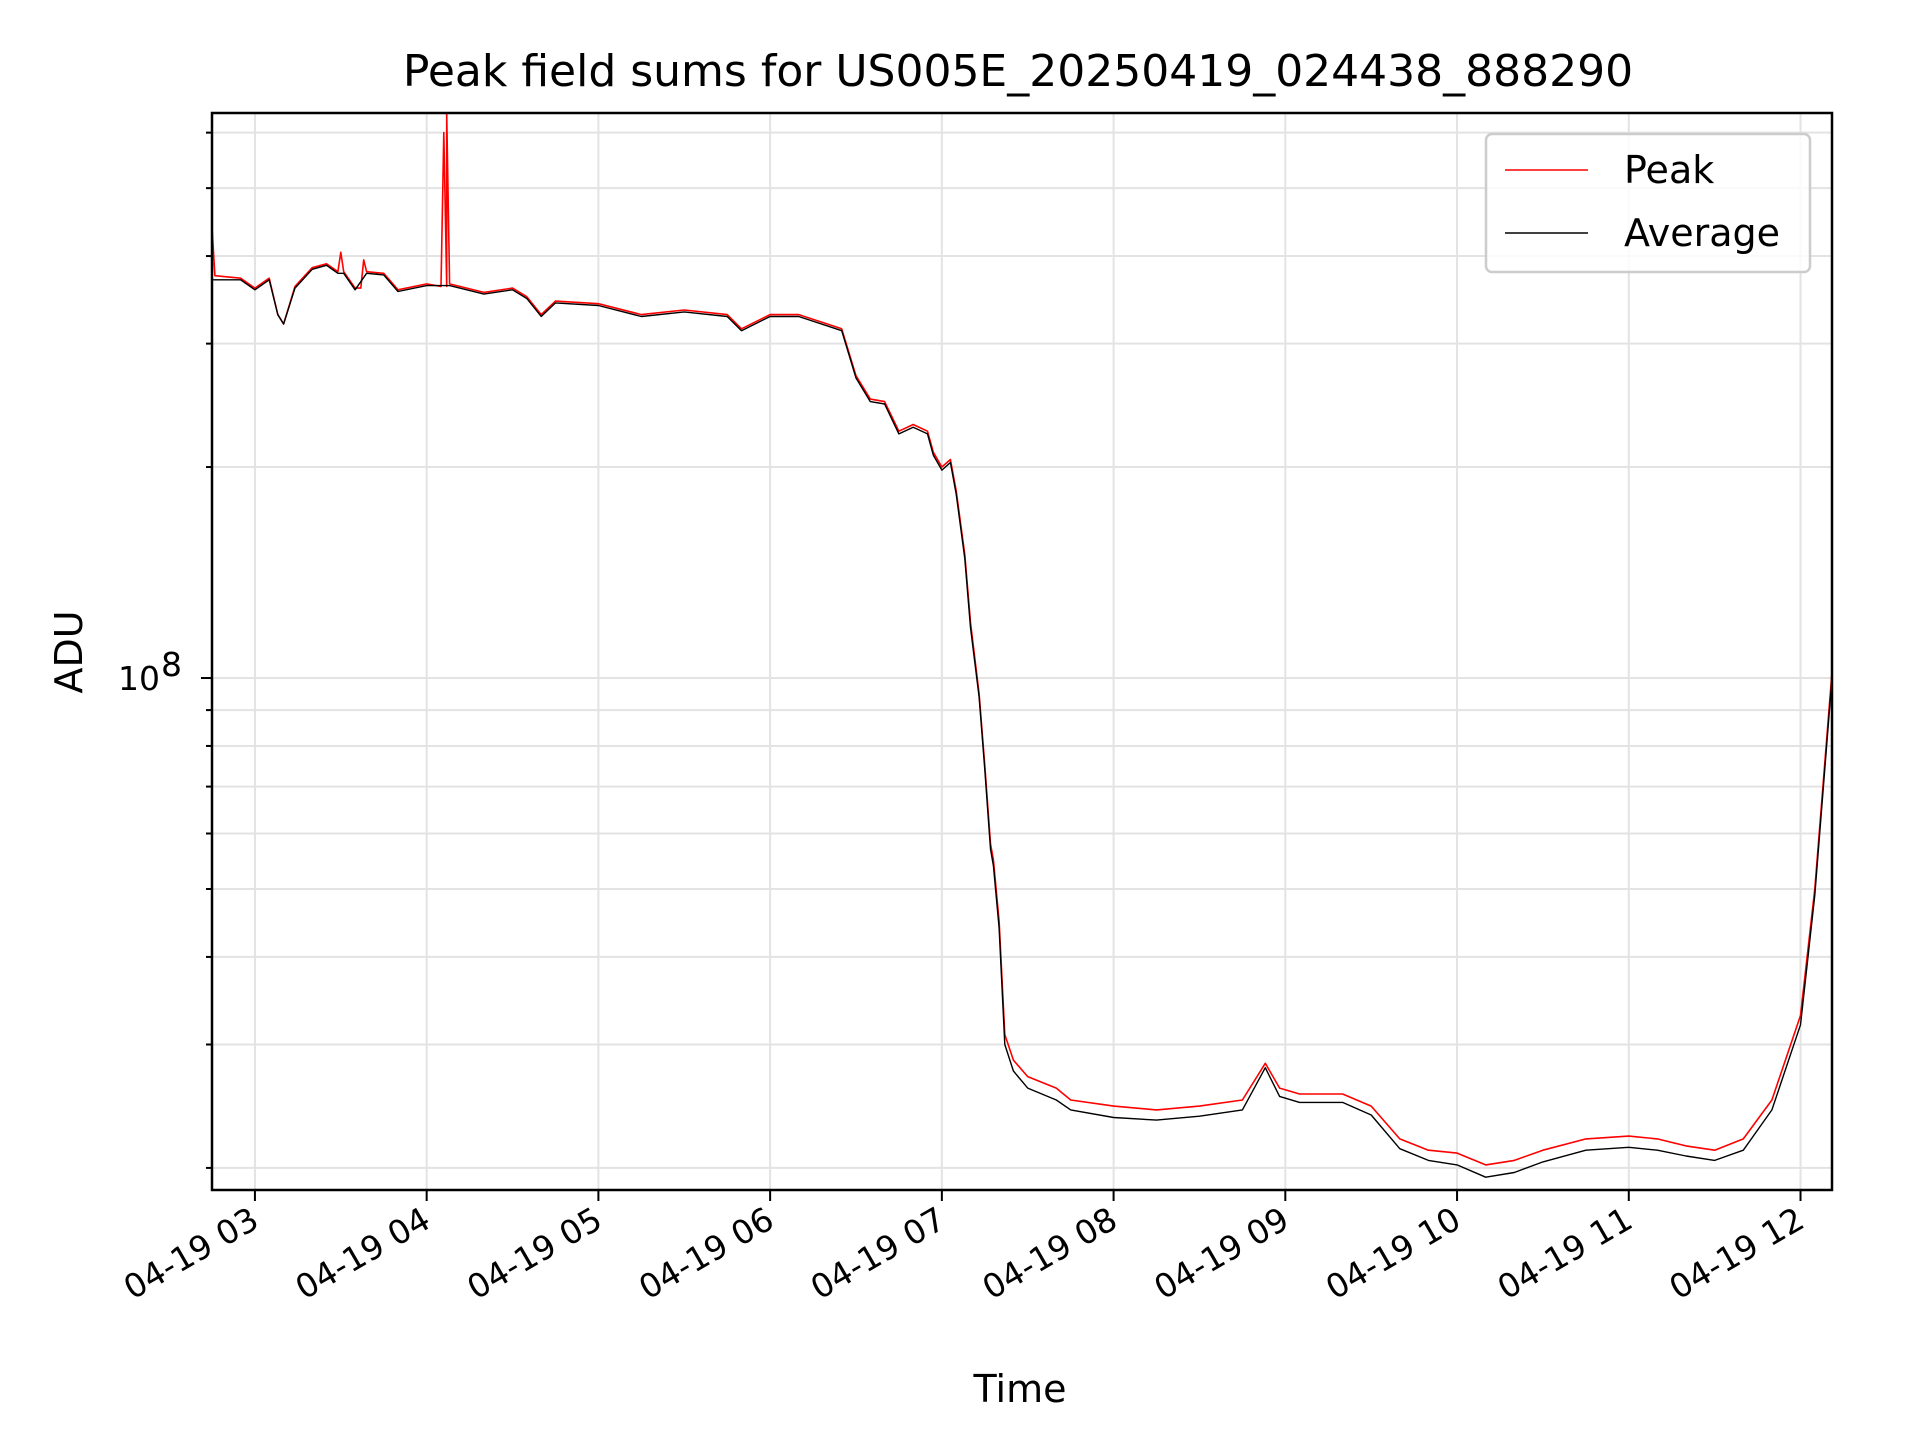  I want to click on legend-box, so click(1648, 203).